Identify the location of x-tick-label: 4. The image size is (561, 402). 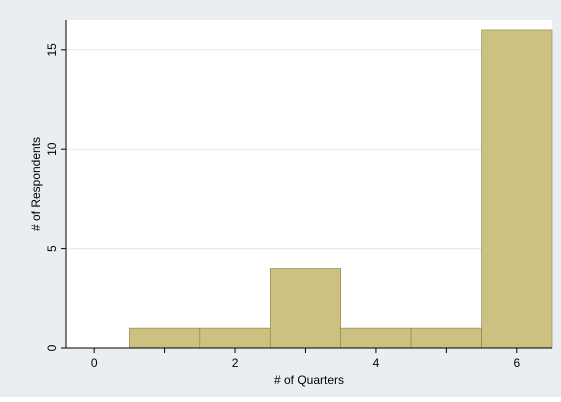
(376, 363).